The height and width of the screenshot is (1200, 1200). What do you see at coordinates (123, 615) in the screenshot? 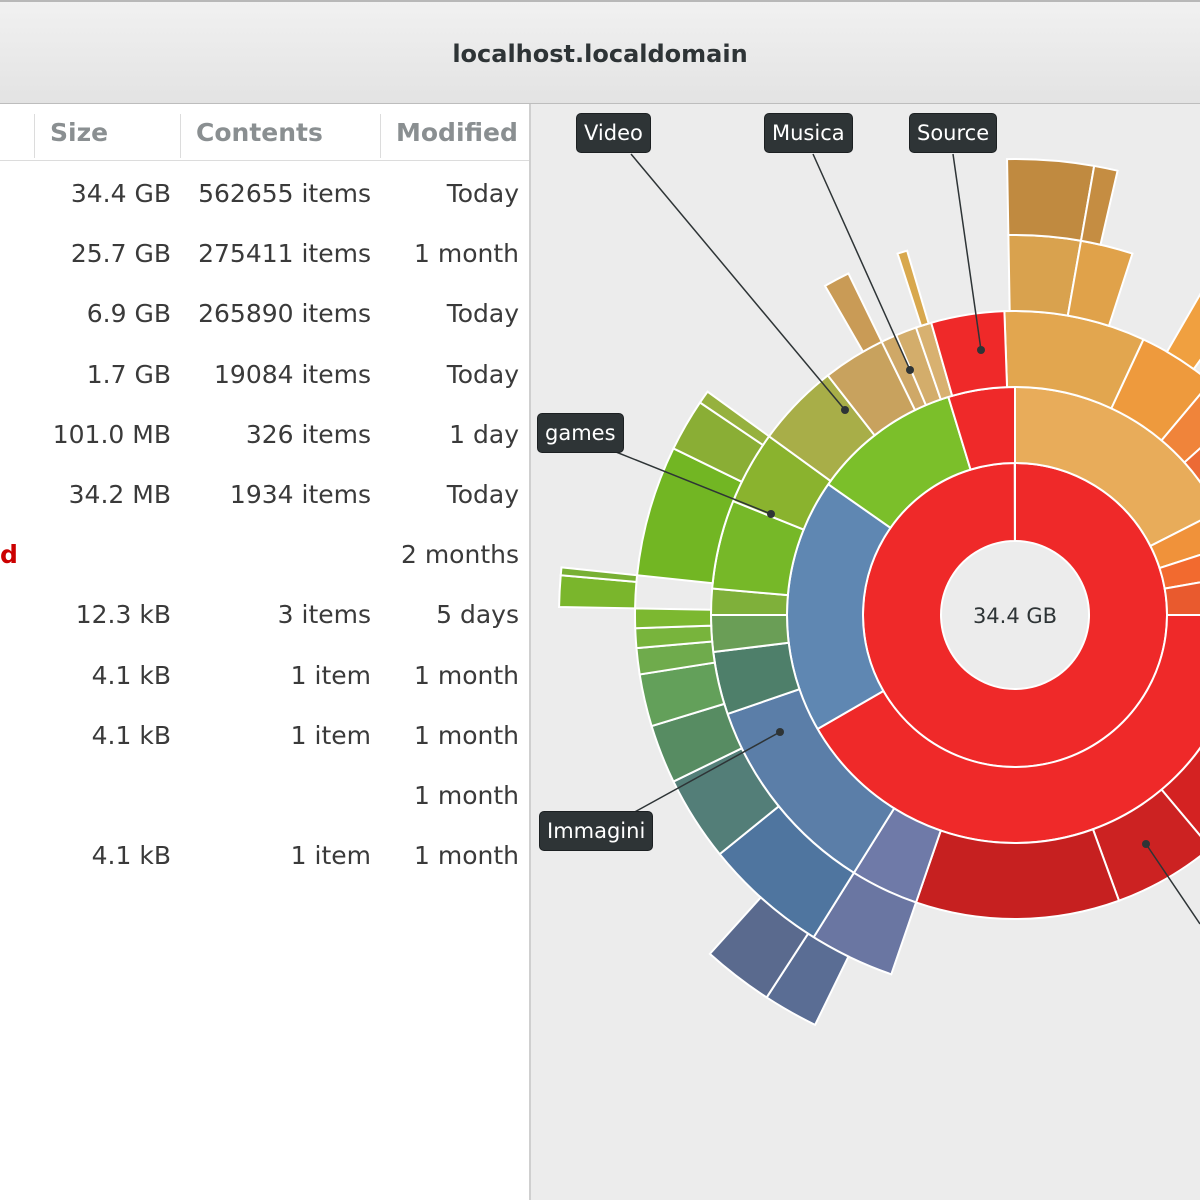
I see `row-size: 12.3 kB` at bounding box center [123, 615].